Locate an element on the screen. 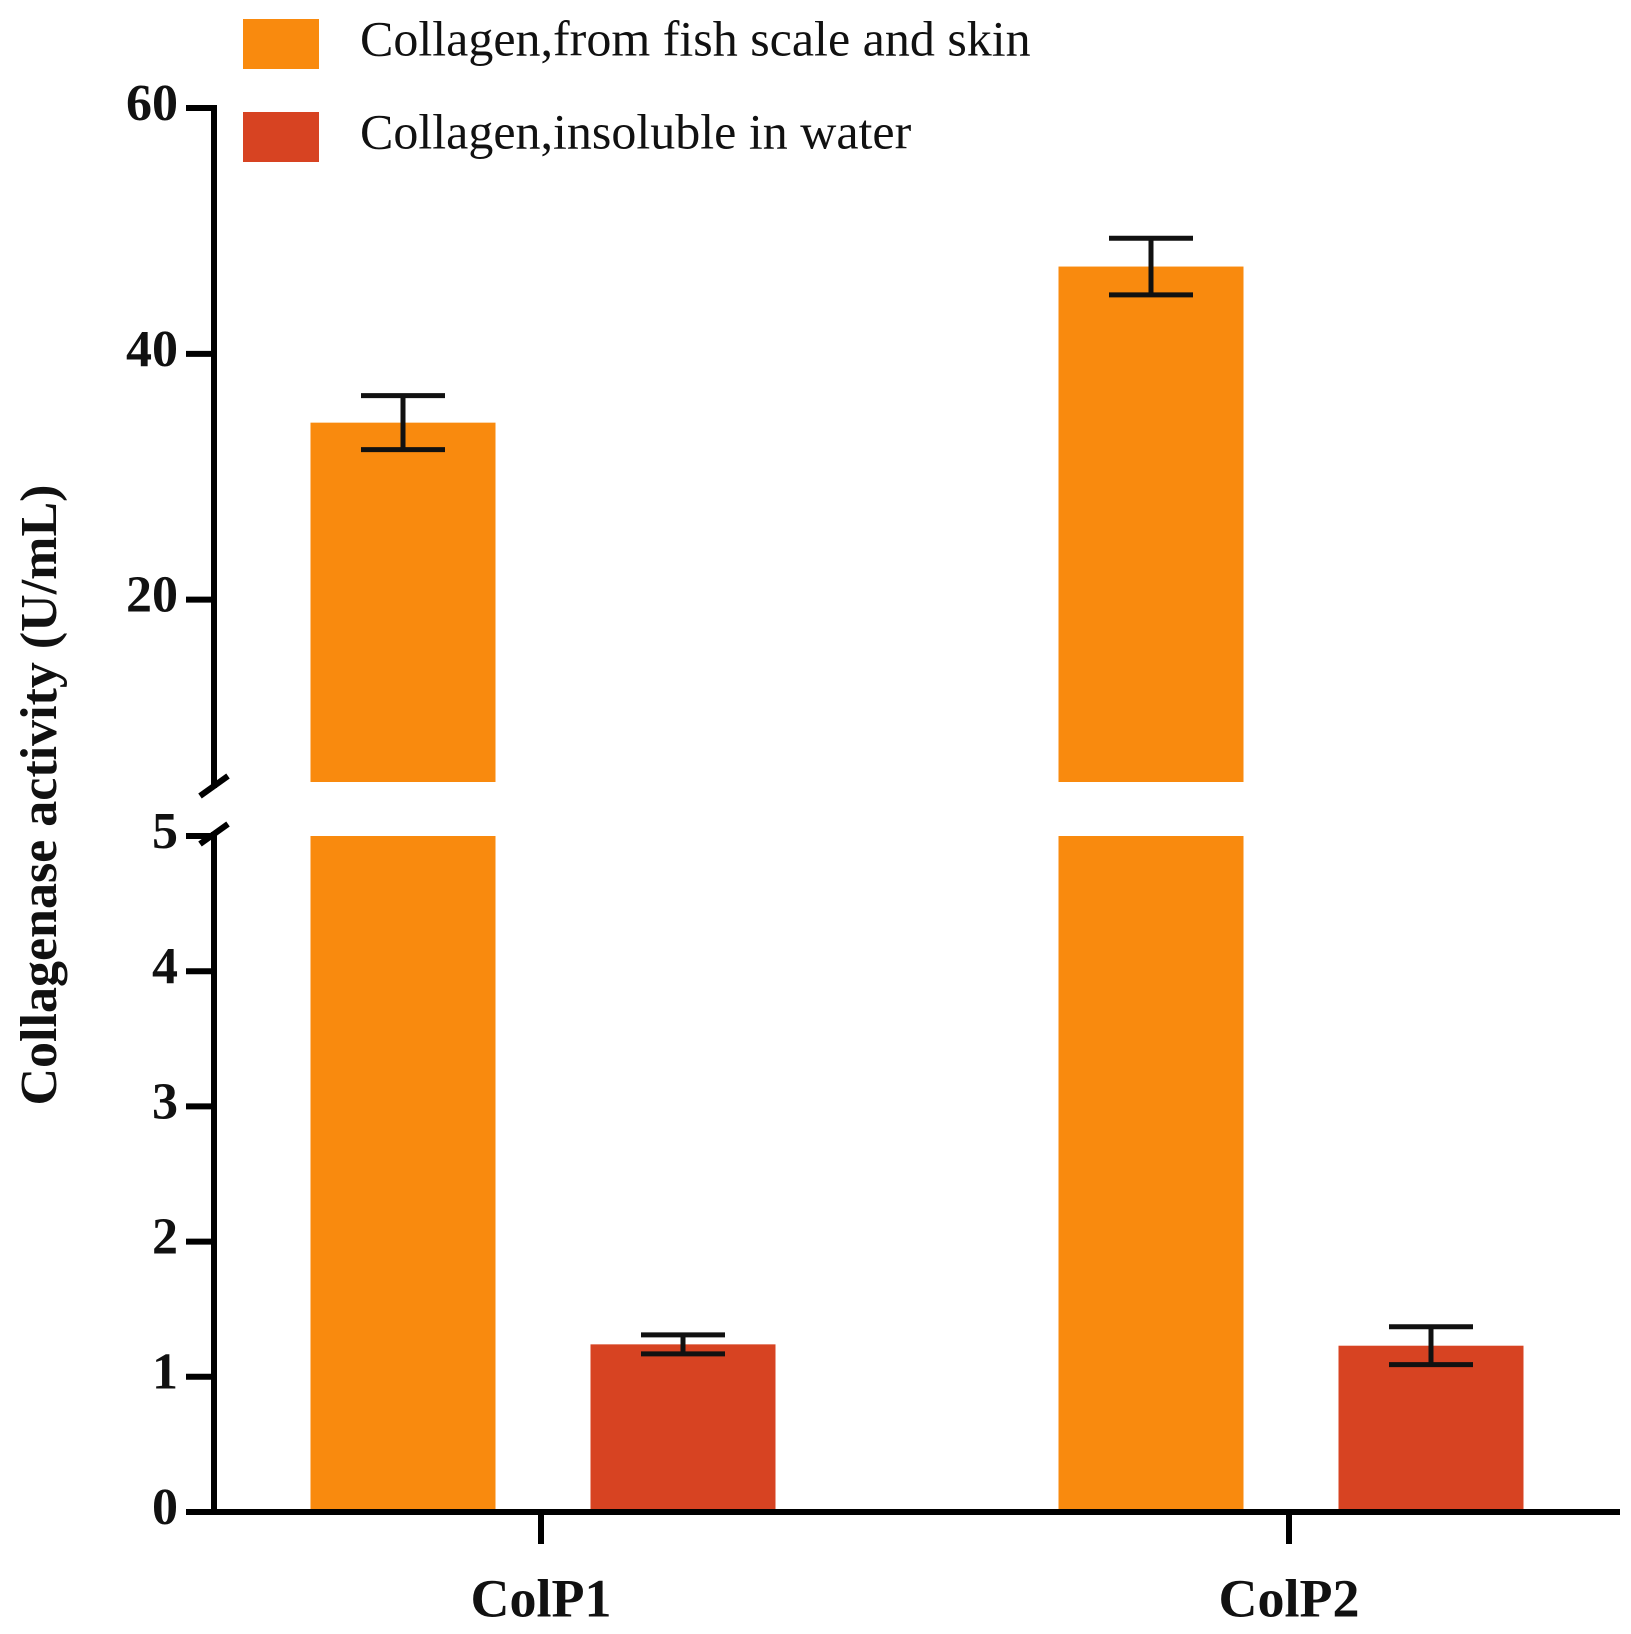 The width and height of the screenshot is (1631, 1634). x-tick-label: ColP1 is located at coordinates (541, 1598).